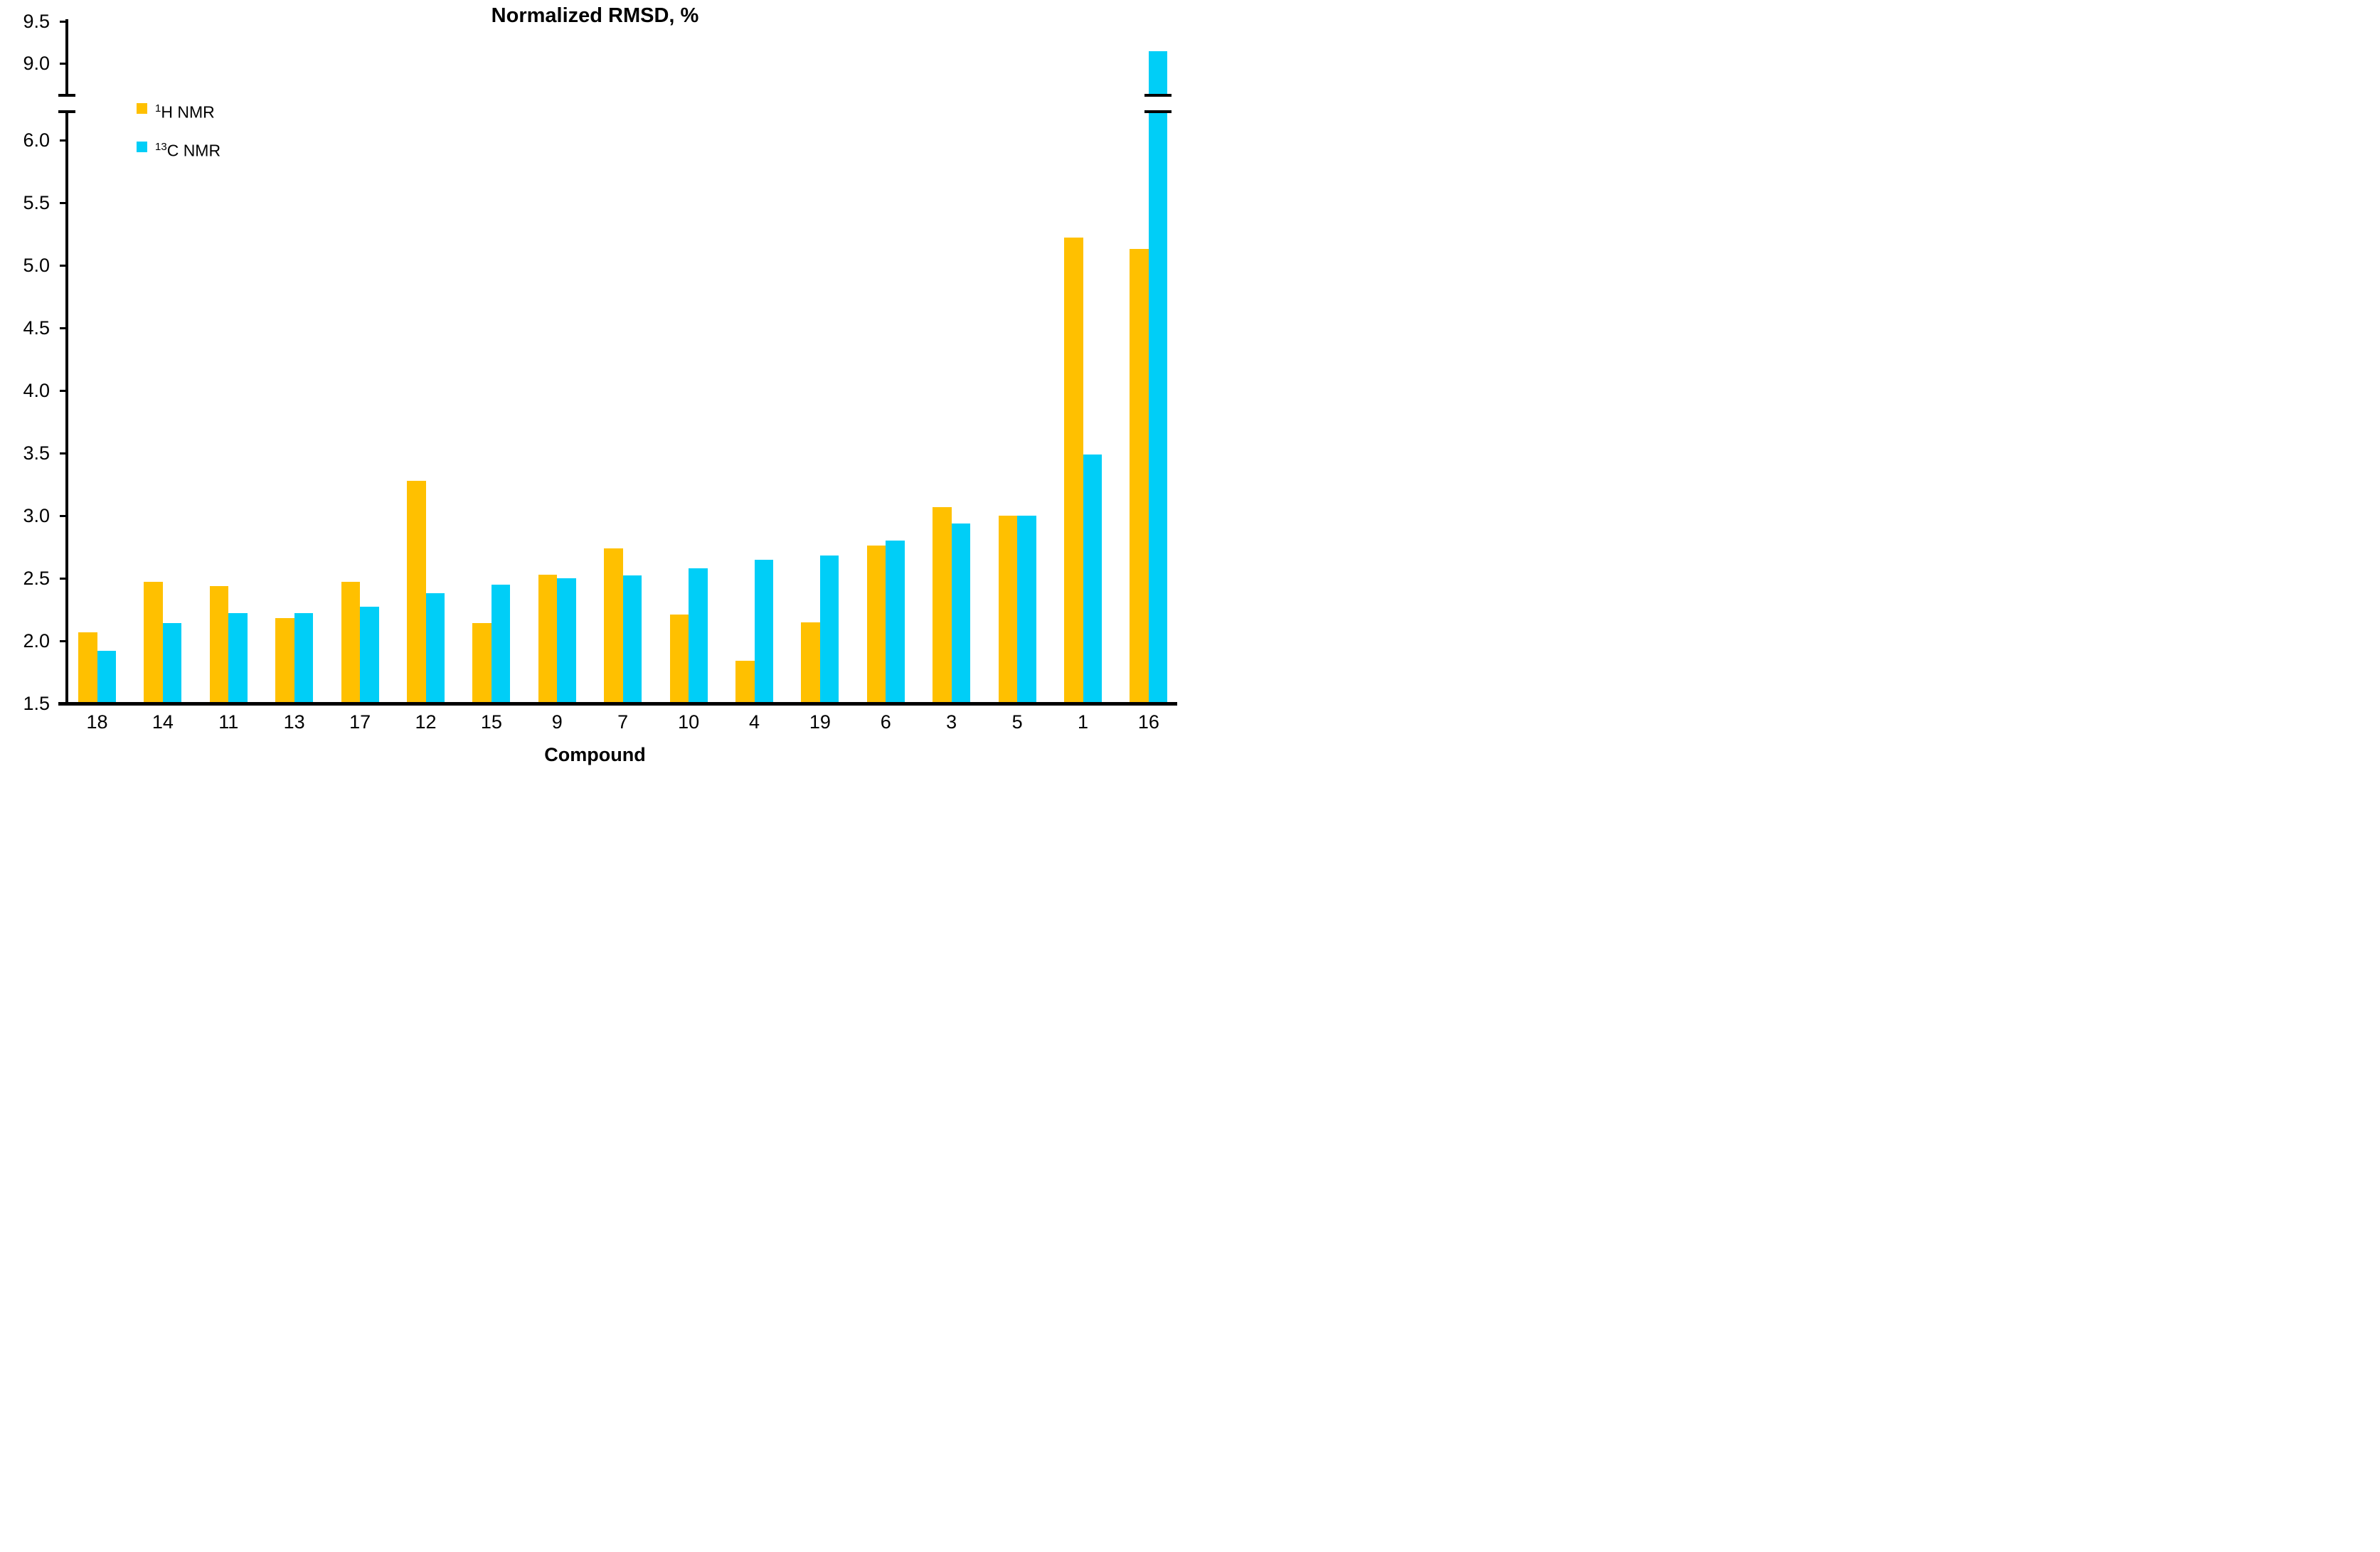  I want to click on x-tick-label: 7, so click(623, 722).